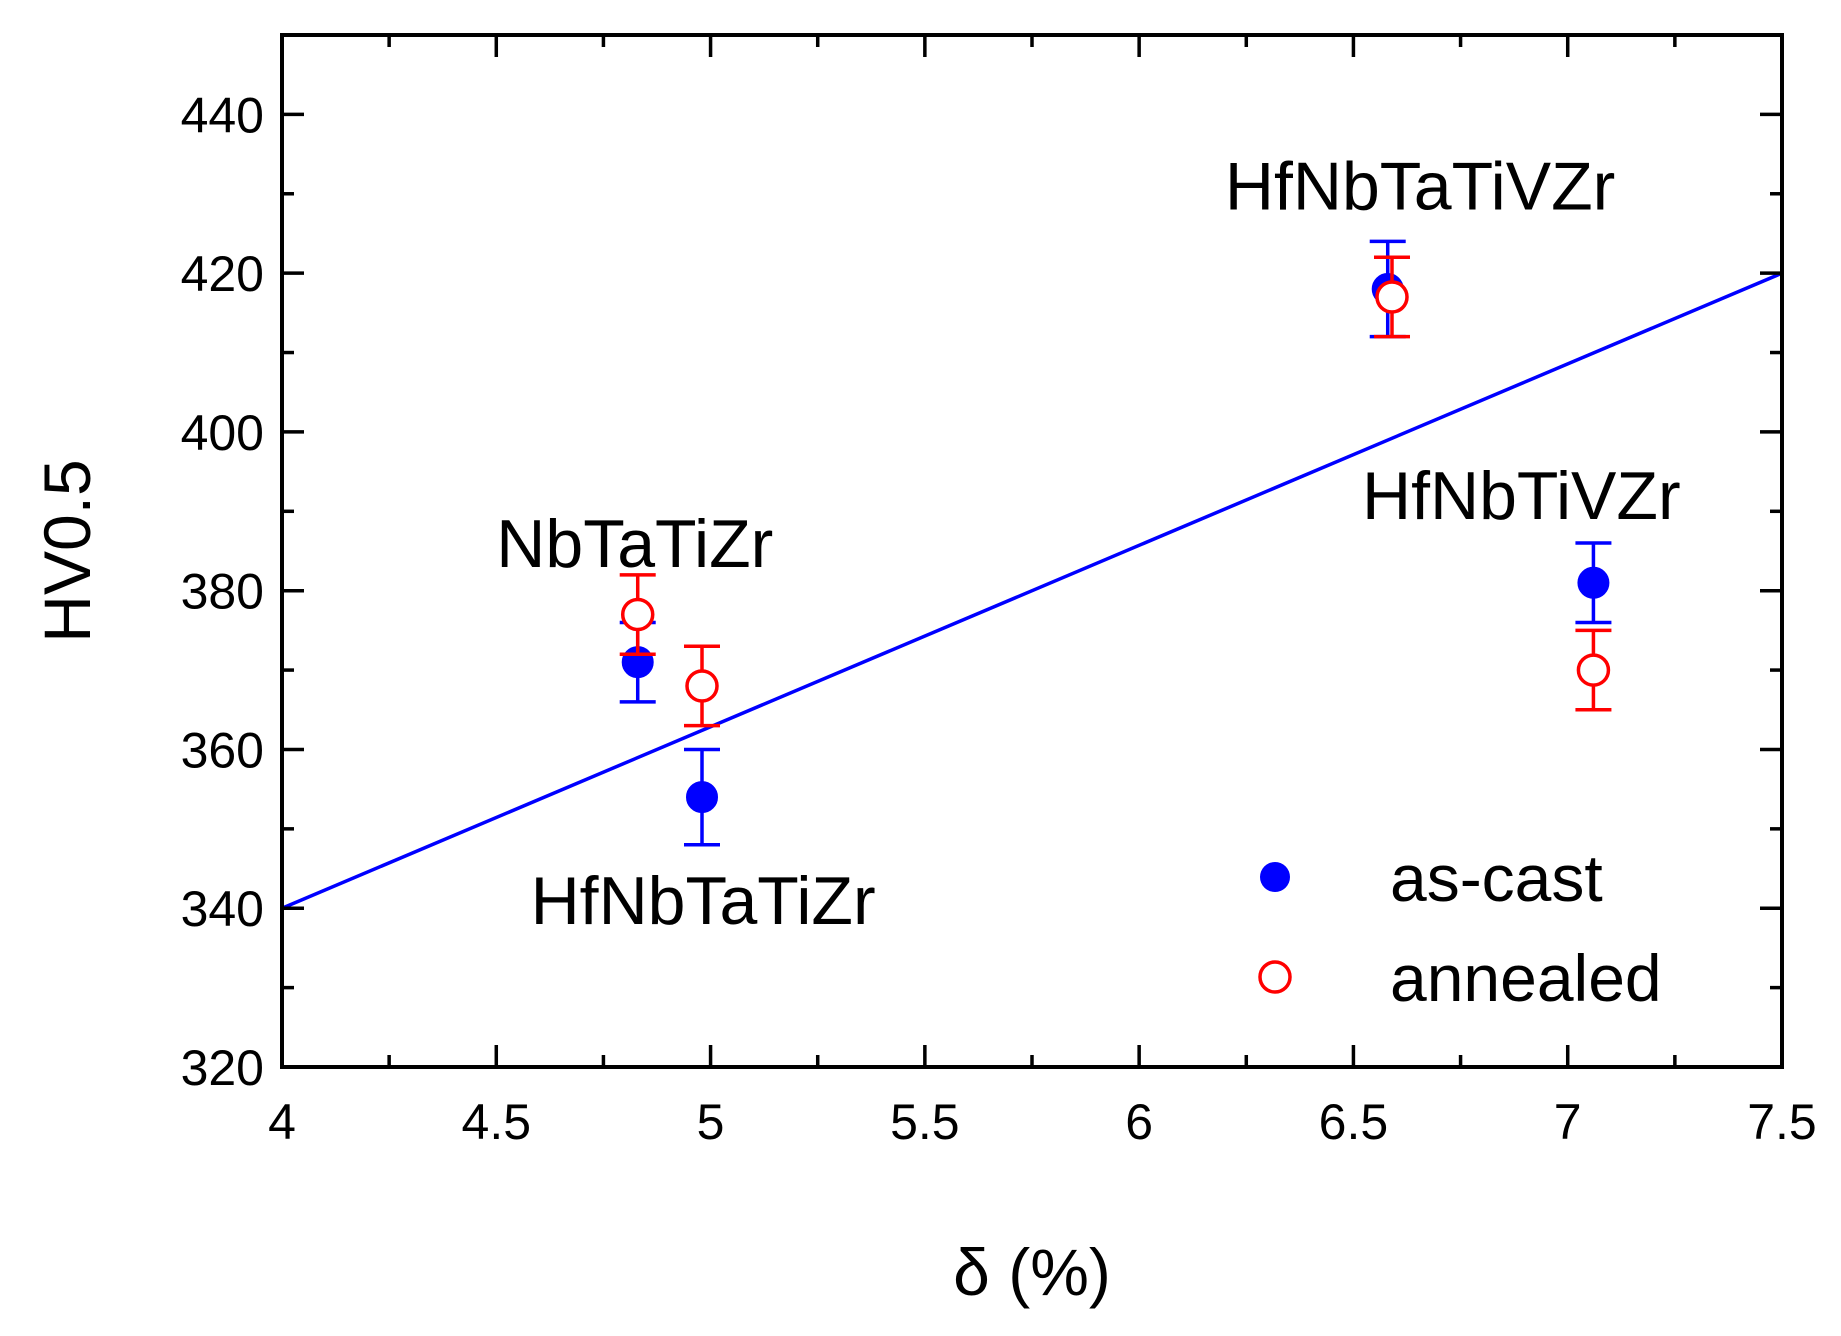 The height and width of the screenshot is (1336, 1841). Describe the element at coordinates (634, 544) in the screenshot. I see `compound-label: NbTaTiZr` at that location.